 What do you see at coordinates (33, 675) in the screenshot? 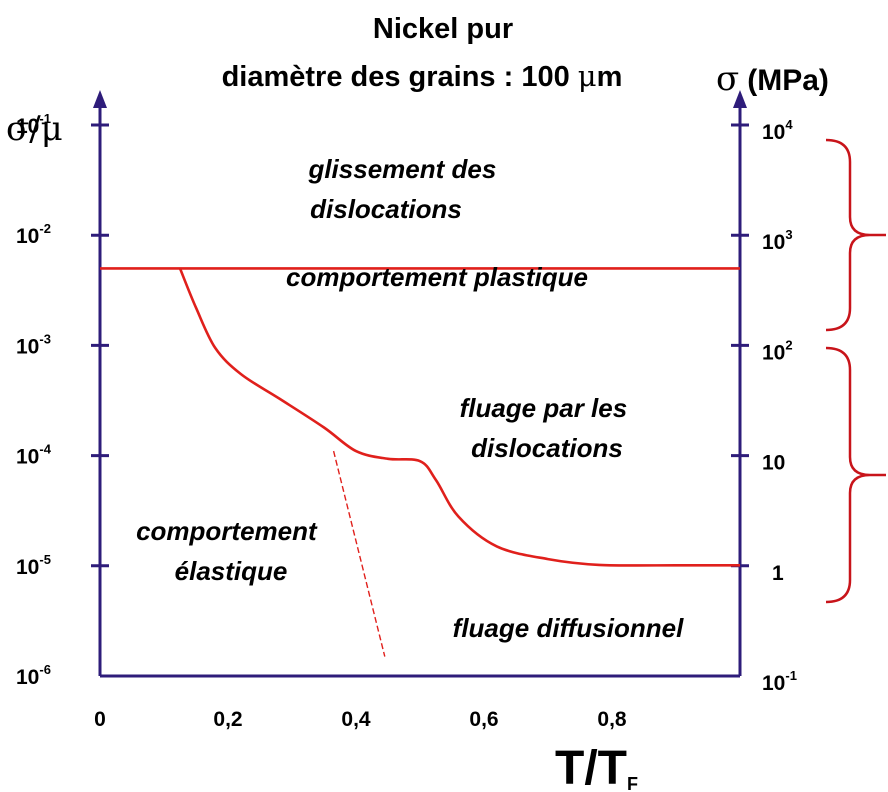
I see `y-left-tick-label: 10⁻⁶` at bounding box center [33, 675].